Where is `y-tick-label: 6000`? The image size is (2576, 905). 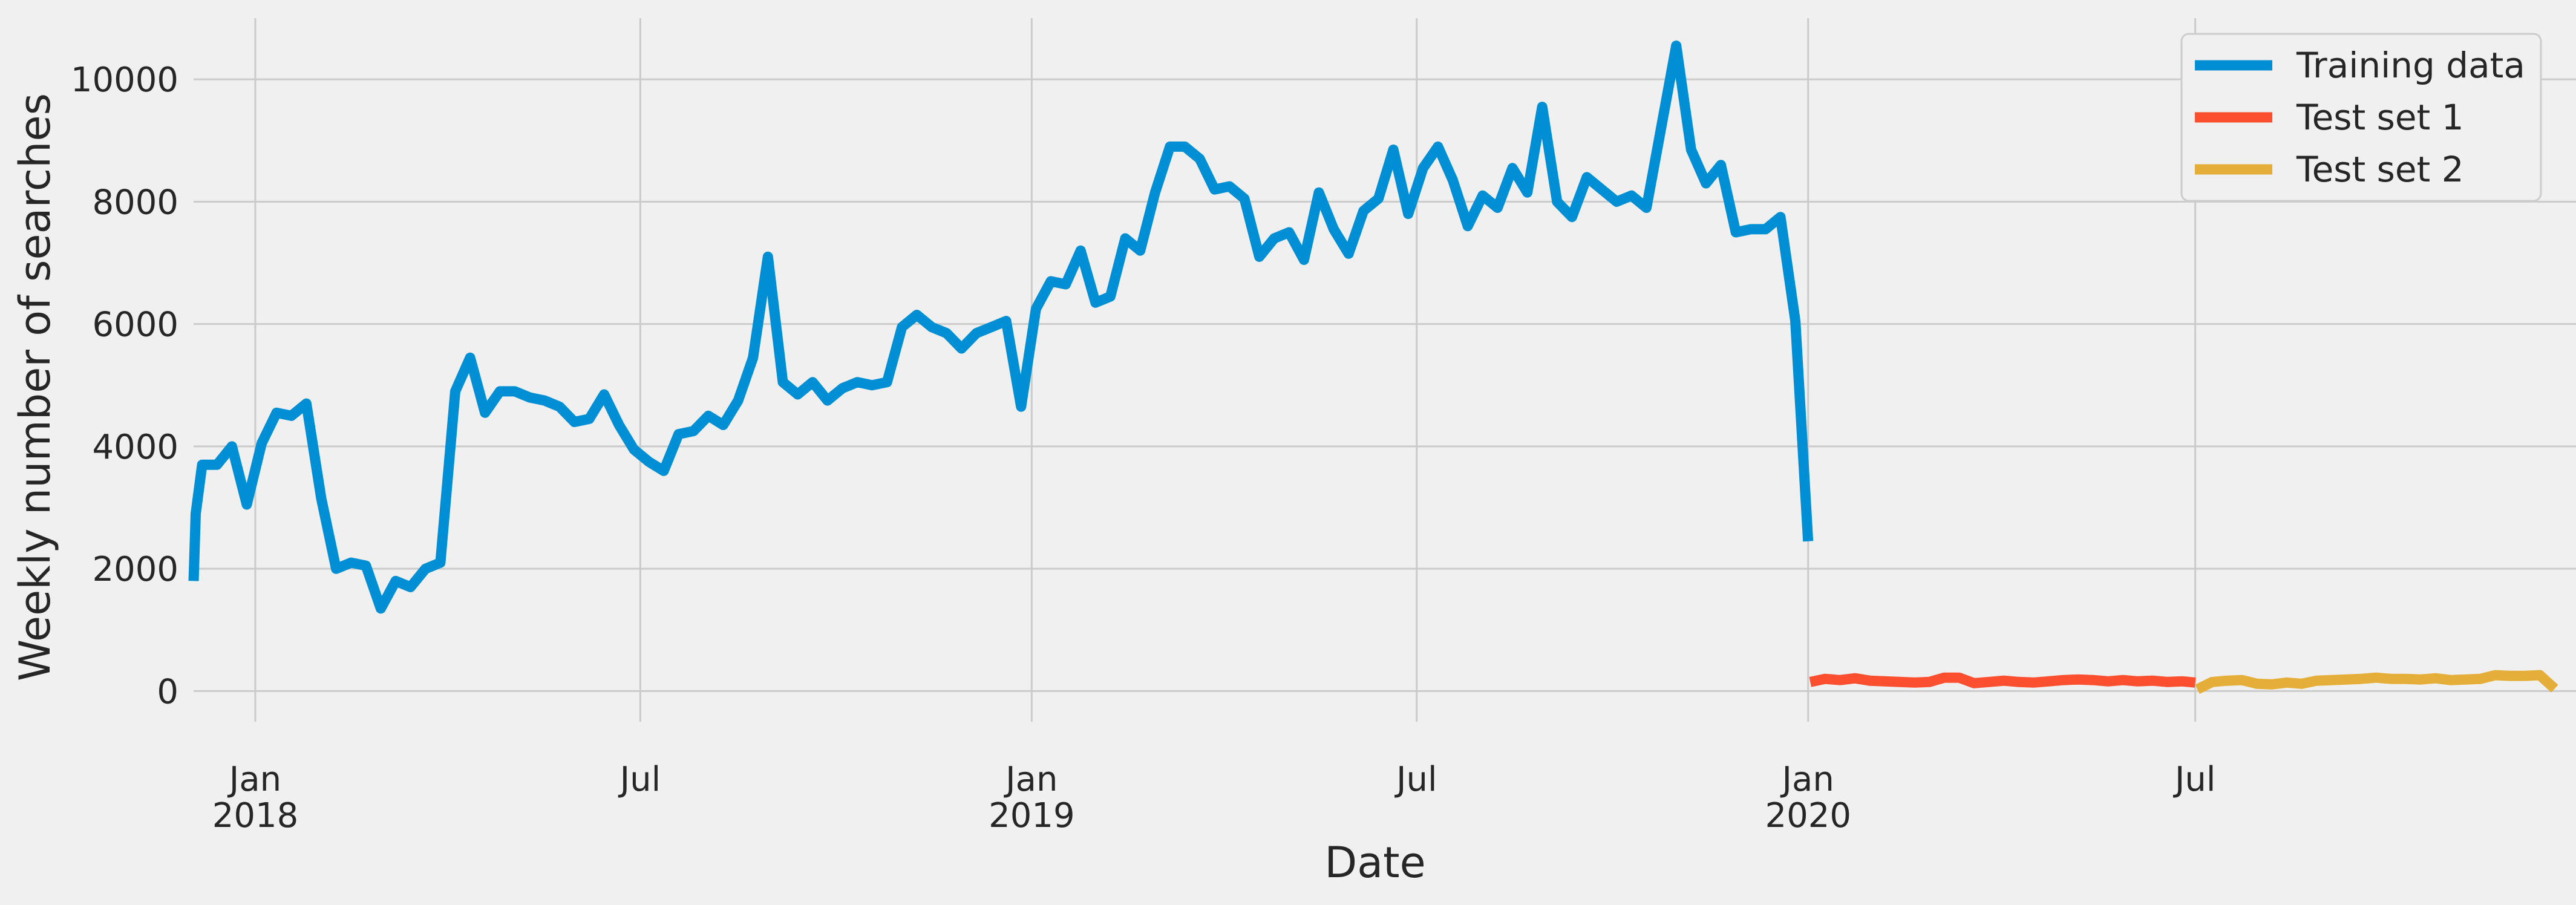
y-tick-label: 6000 is located at coordinates (135, 325).